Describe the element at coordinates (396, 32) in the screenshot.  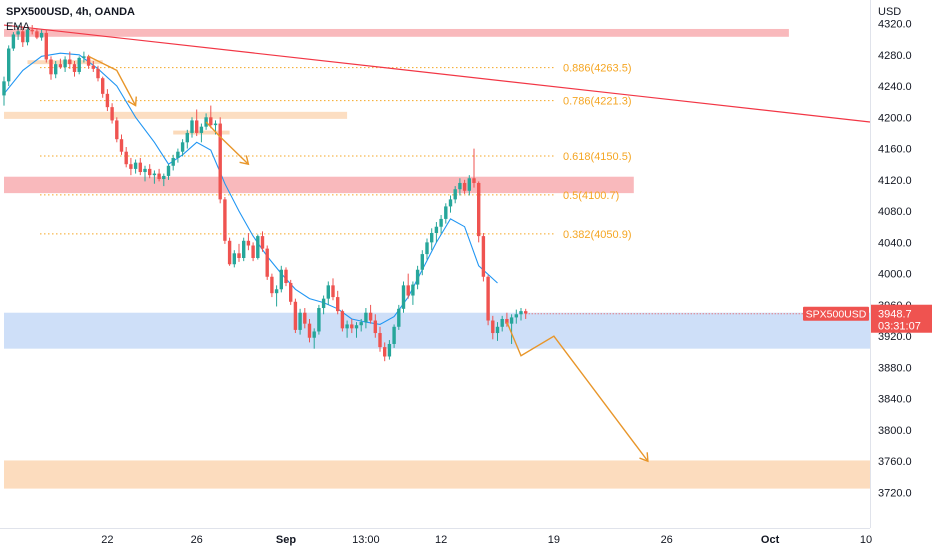
I see `resistance-zone-top` at that location.